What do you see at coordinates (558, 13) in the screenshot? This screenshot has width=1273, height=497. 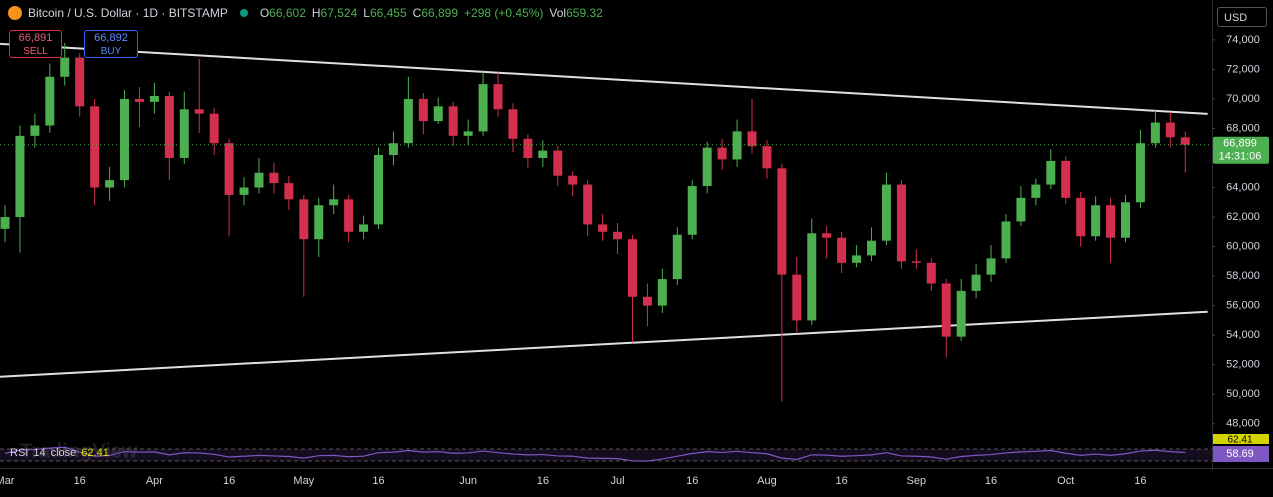 I see `label: Vol` at bounding box center [558, 13].